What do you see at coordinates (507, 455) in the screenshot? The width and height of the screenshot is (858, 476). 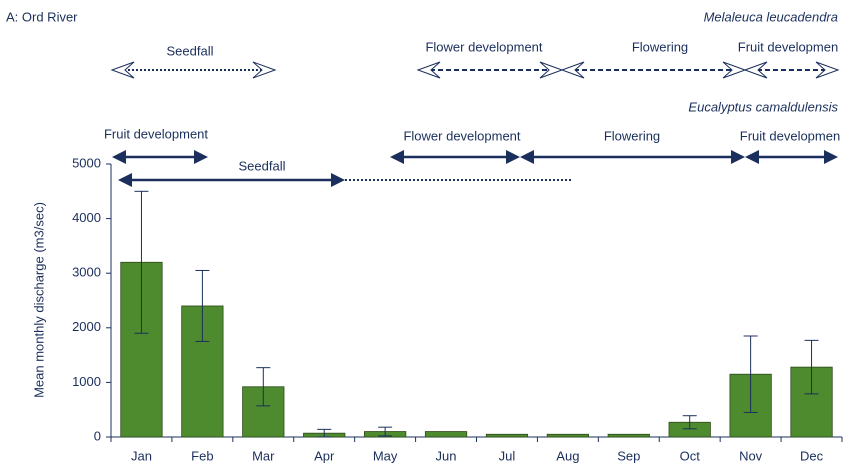 I see `x-tick-label: Jul` at bounding box center [507, 455].